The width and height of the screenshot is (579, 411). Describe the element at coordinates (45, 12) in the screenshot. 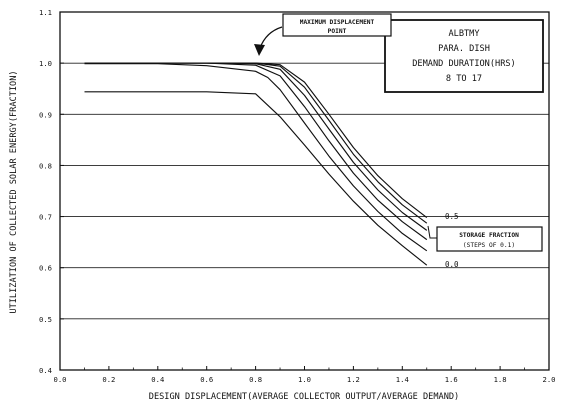

I see `y-tick-label: 1.1` at that location.